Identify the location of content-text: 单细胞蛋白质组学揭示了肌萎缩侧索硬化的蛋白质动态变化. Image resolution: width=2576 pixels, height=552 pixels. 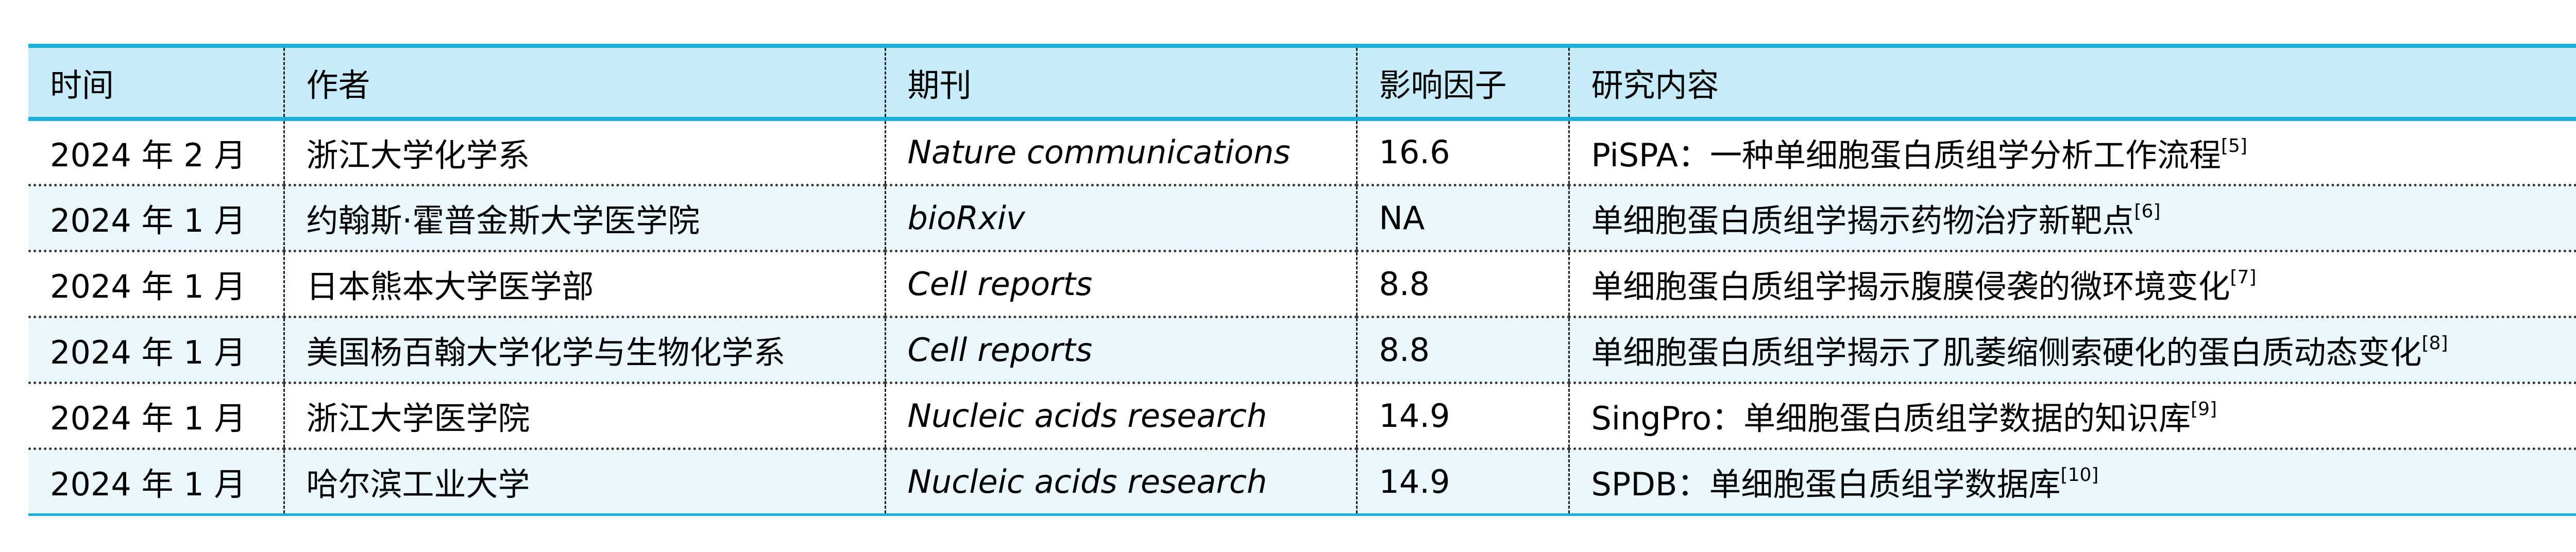
(2006, 353).